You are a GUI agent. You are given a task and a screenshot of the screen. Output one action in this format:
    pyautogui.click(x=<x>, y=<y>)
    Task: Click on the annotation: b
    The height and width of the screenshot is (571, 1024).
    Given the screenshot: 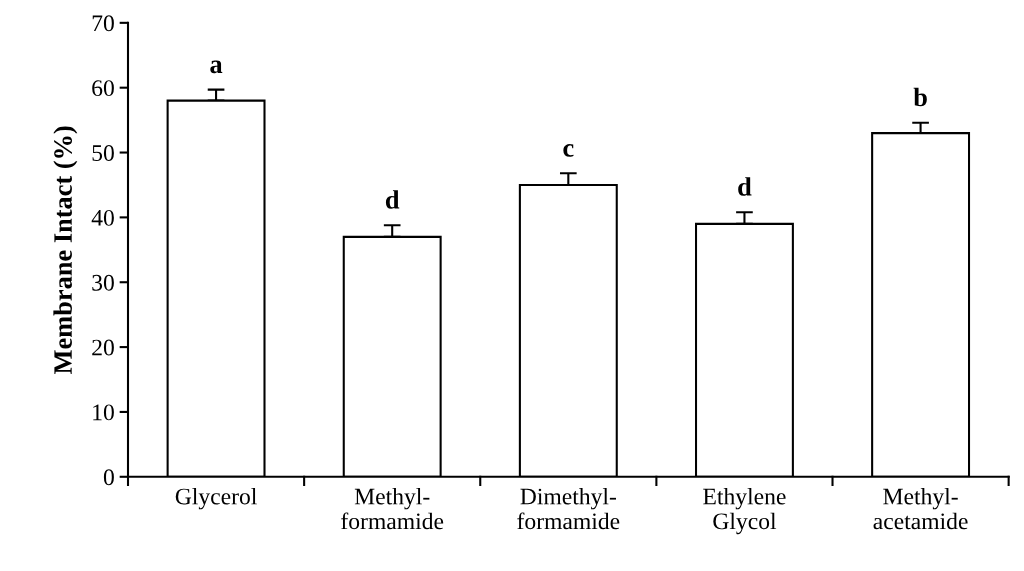 What is the action you would take?
    pyautogui.click(x=920, y=97)
    